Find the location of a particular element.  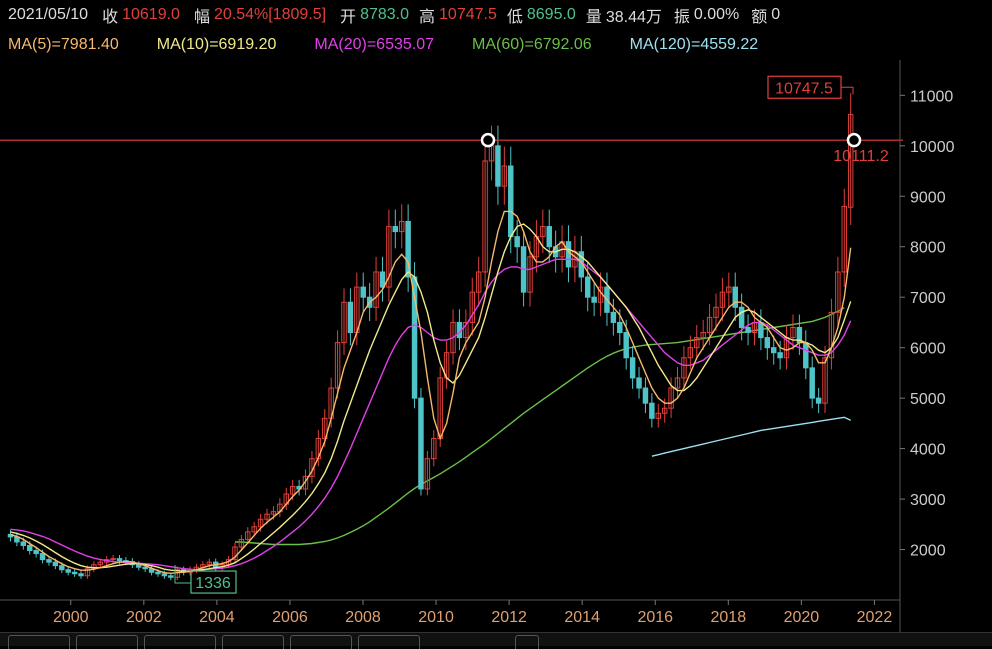

ma60-legend: MA(60)=6792.06 is located at coordinates (532, 44).